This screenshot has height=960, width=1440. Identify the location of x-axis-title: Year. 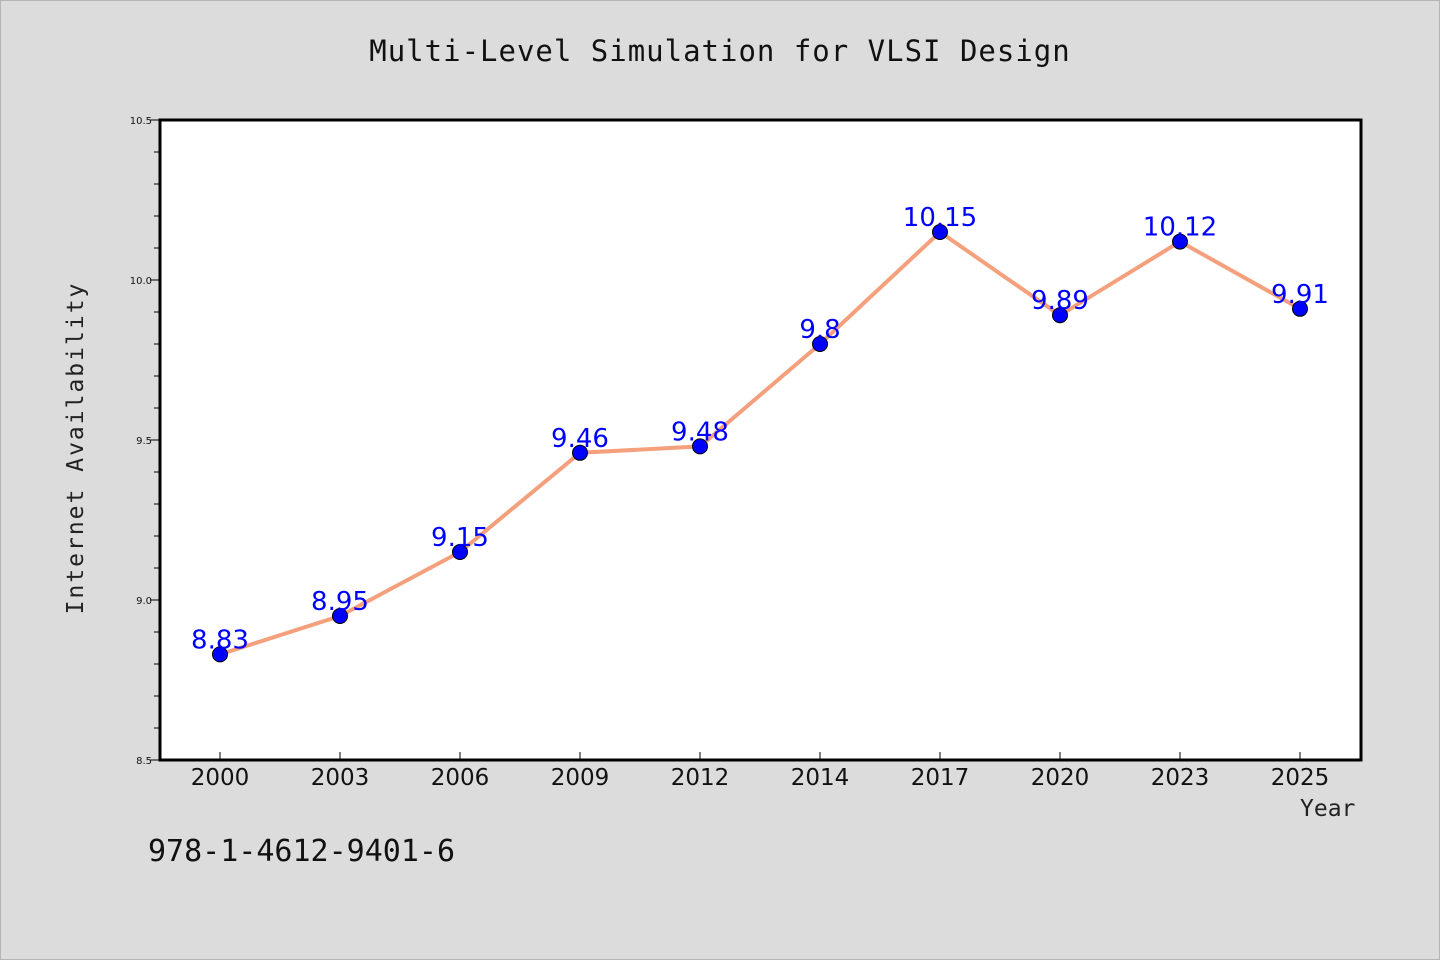
(1328, 809).